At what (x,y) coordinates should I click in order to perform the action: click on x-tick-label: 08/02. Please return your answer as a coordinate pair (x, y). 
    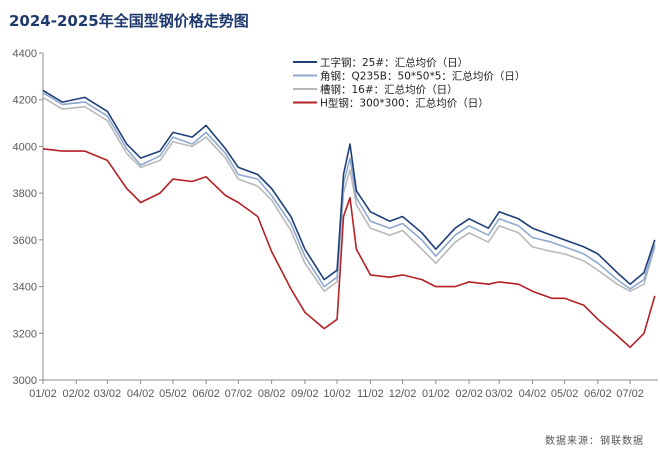
    Looking at the image, I should click on (272, 394).